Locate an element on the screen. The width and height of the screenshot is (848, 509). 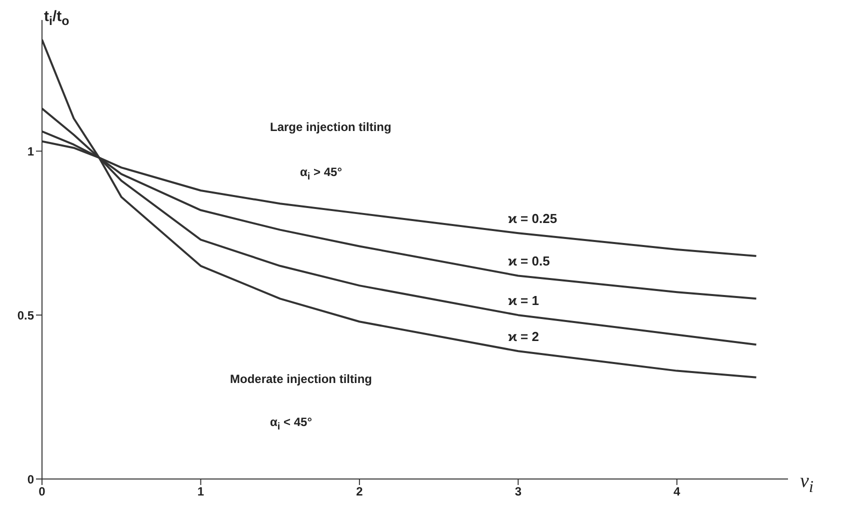
annotation: Large injection tilting is located at coordinates (331, 127).